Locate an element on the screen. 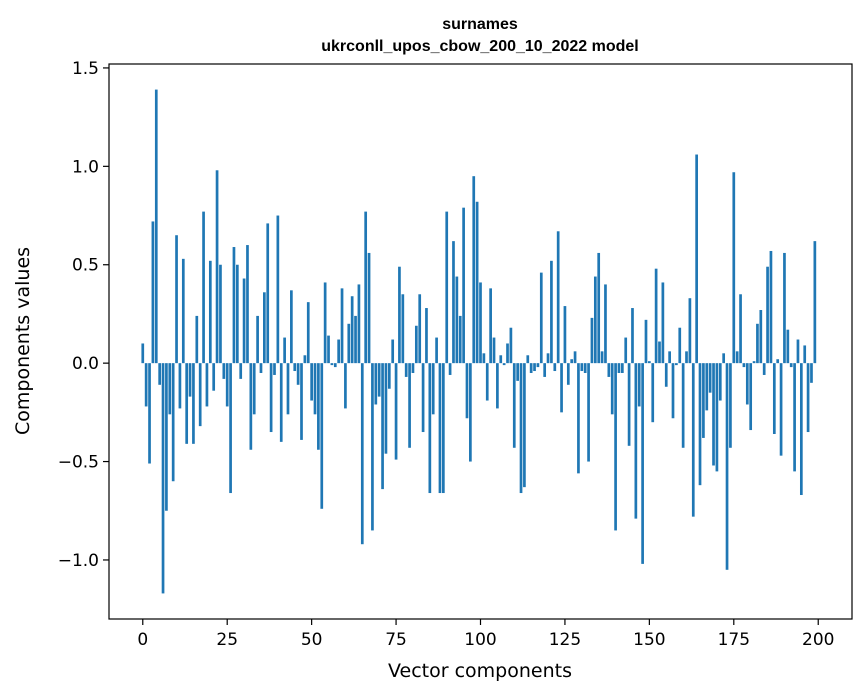 The height and width of the screenshot is (696, 867). chart-subtitle: ukrconll_upos_cbow_200_10_2022 model is located at coordinates (479, 46).